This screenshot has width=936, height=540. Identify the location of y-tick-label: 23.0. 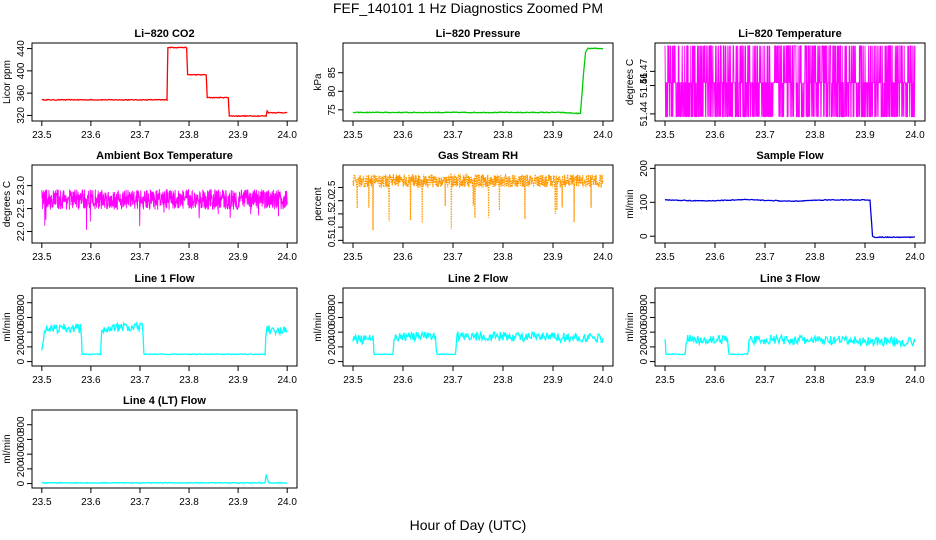
(21, 185).